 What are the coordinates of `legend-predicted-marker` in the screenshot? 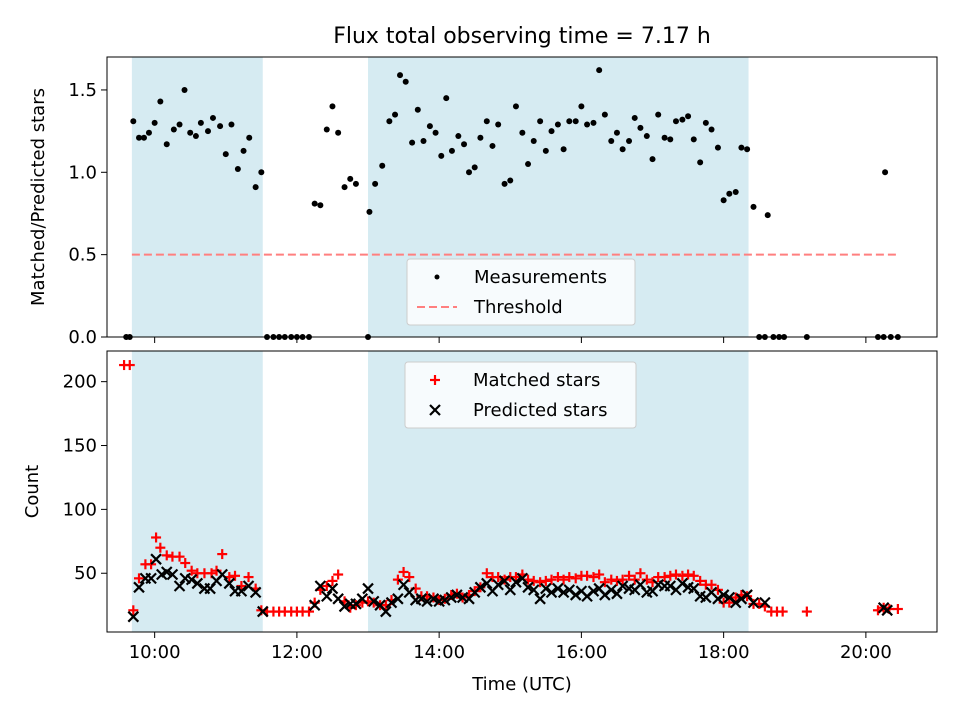 It's located at (435, 410).